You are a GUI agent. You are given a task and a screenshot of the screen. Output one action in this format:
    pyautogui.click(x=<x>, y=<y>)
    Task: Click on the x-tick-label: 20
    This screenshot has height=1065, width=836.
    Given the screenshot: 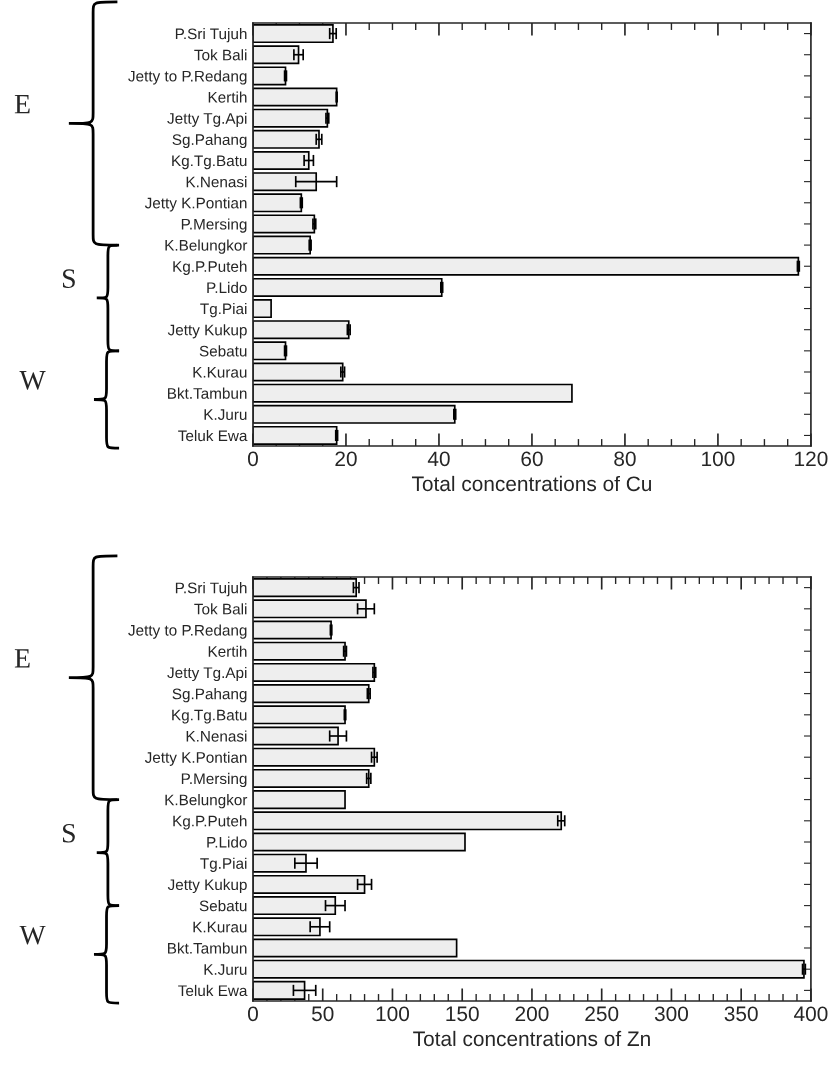 What is the action you would take?
    pyautogui.click(x=346, y=459)
    